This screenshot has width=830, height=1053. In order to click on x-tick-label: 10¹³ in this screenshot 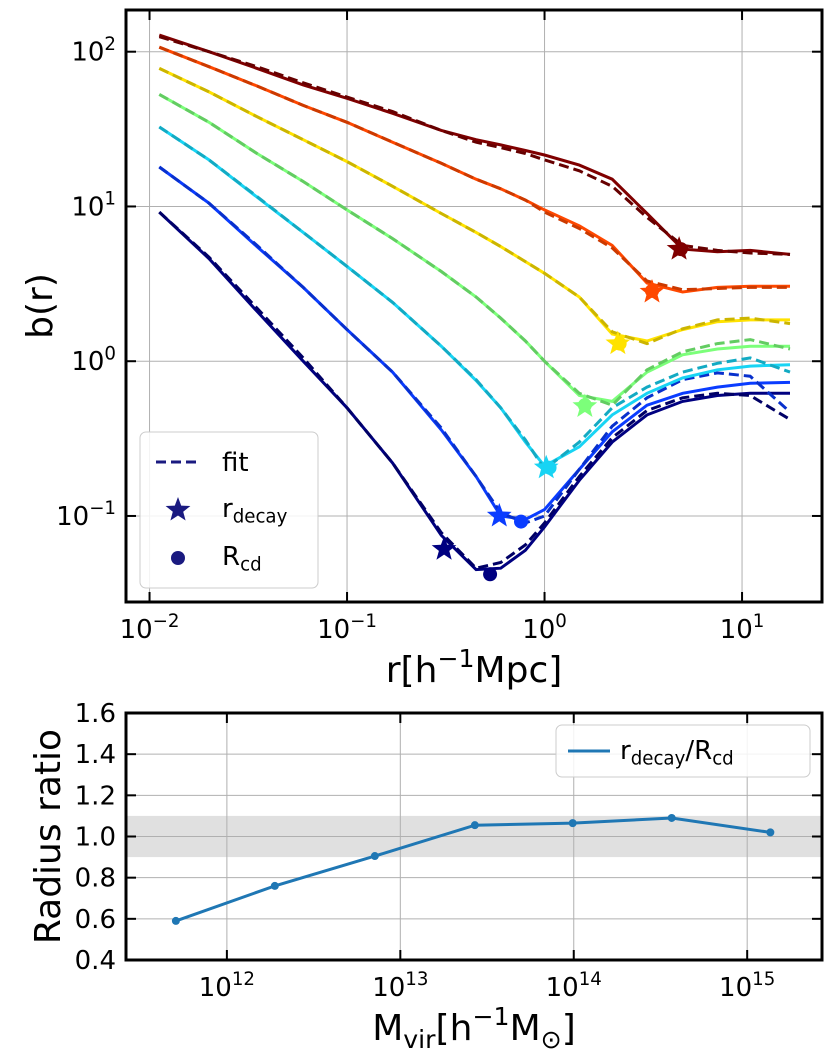, I will do `click(400, 986)`.